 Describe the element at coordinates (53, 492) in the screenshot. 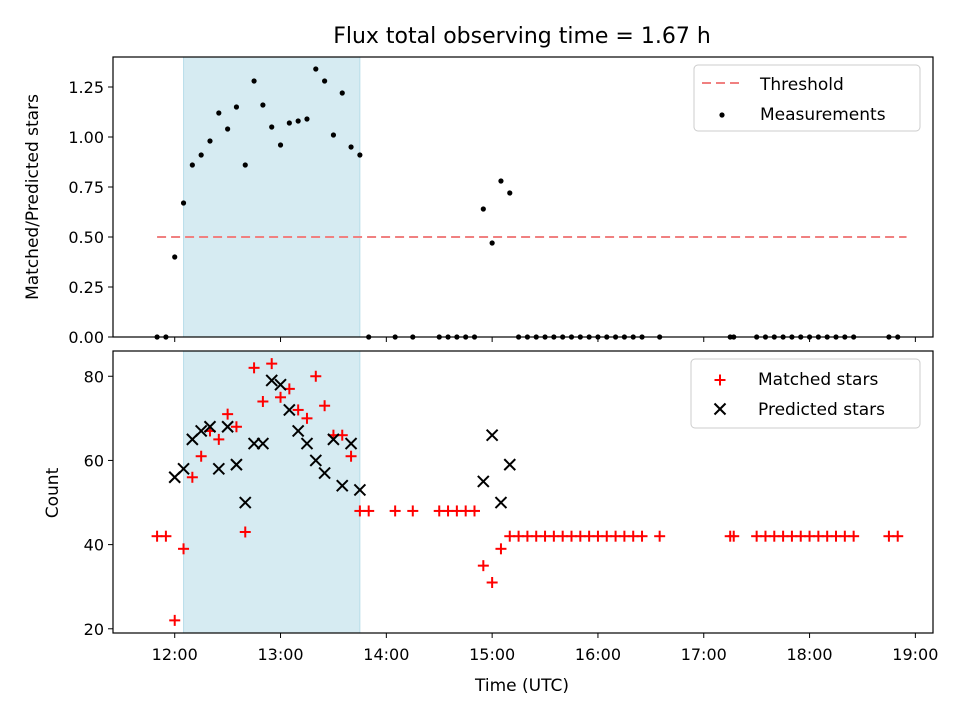

I see `bottom-y-axis-label: Count` at that location.